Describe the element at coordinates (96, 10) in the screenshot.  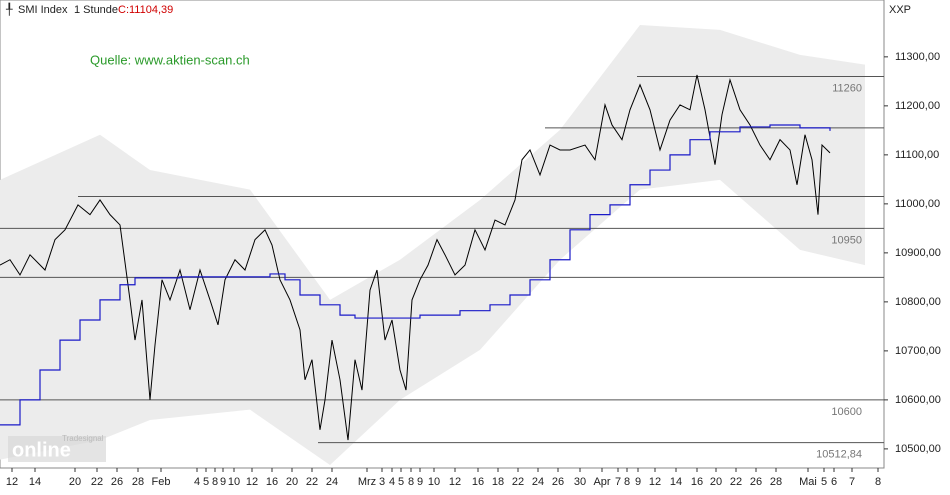
I see `interval: 1 Stunde` at that location.